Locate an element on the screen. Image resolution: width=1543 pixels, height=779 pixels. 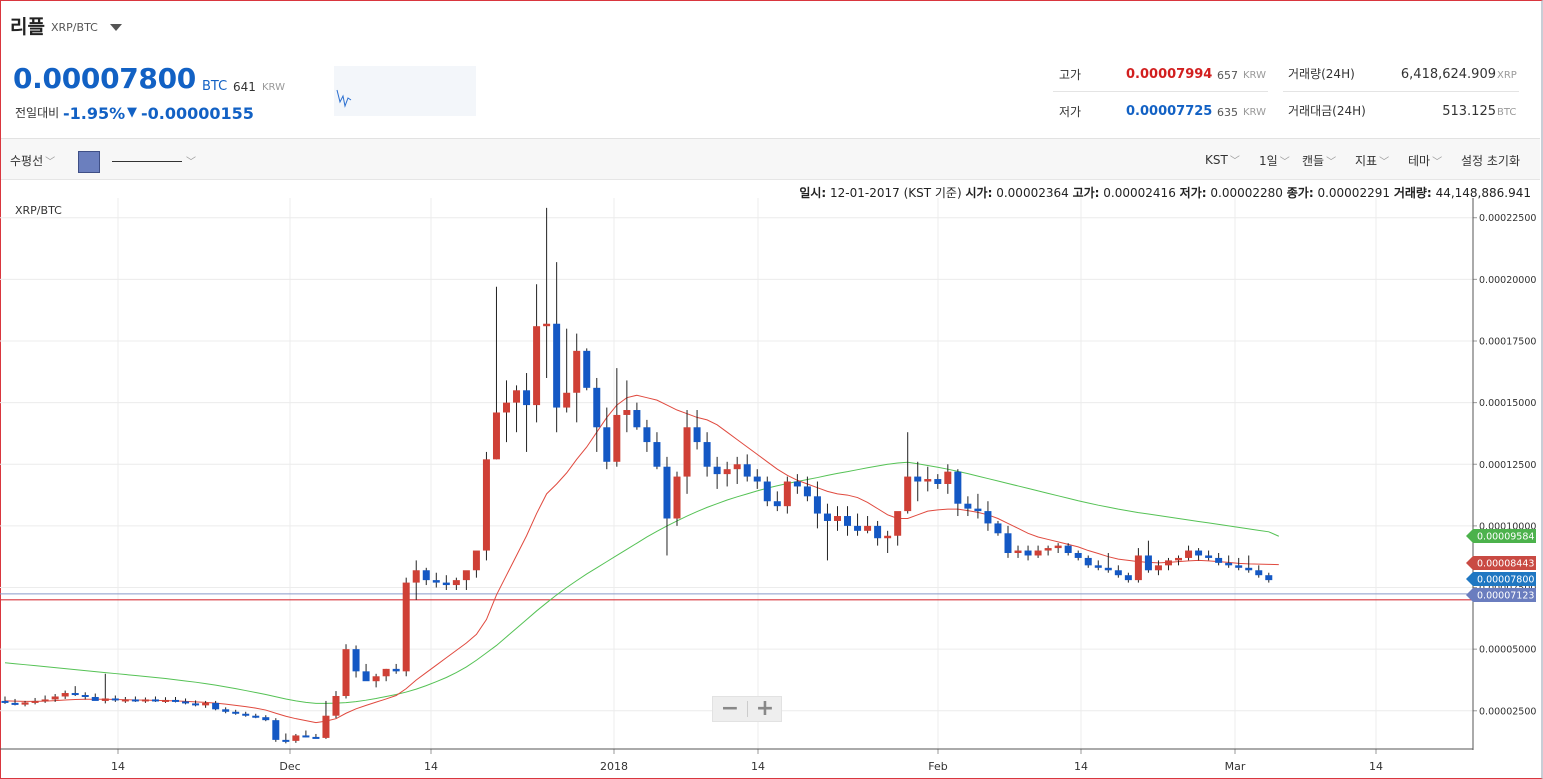
x-tick-label: 2018 is located at coordinates (614, 766).